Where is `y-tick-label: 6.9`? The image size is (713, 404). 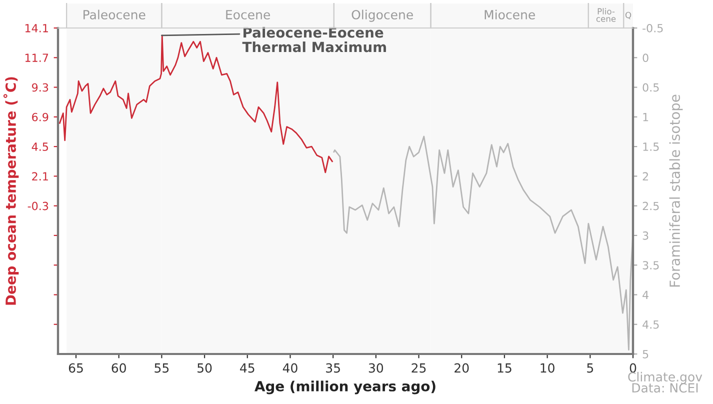
y-tick-label: 6.9 is located at coordinates (40, 117).